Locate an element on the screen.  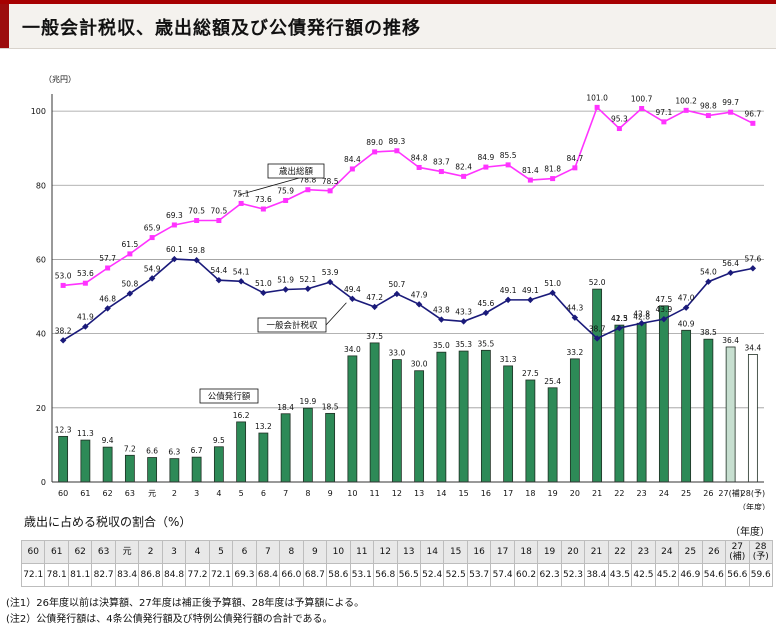
ratio-header-cell: 12 is located at coordinates (385, 552).